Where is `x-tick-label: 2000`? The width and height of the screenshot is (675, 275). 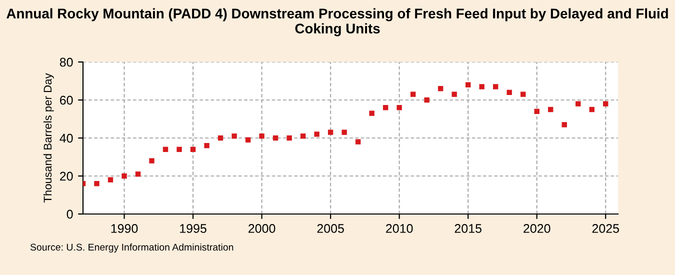 x-tick-label: 2000 is located at coordinates (262, 228).